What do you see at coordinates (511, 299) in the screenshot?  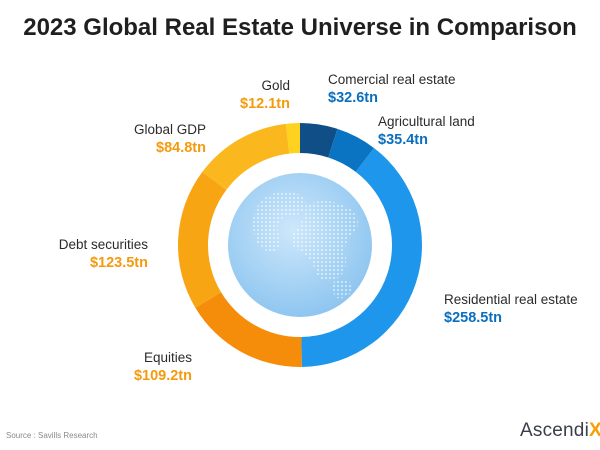 I see `slice-name: Residential real estate` at bounding box center [511, 299].